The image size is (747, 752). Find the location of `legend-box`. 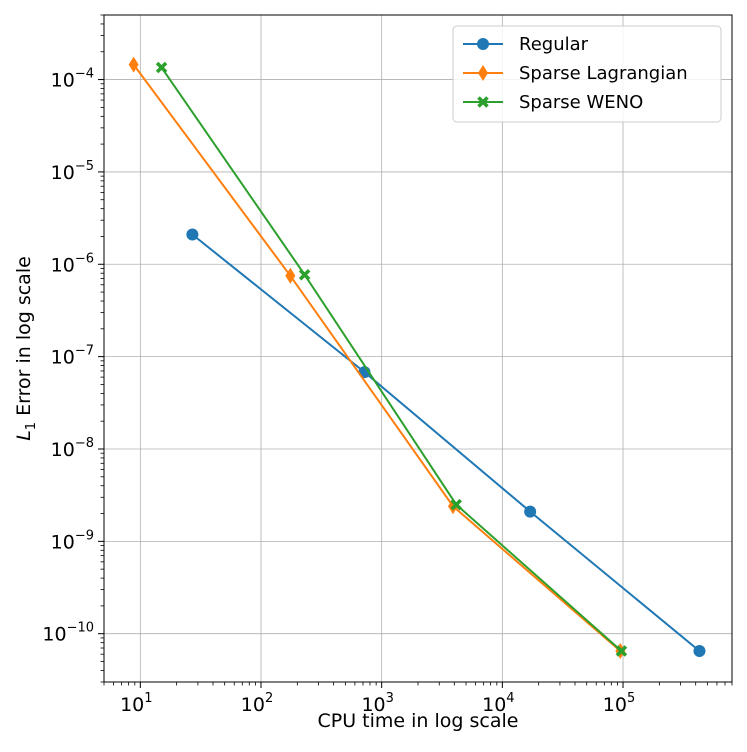

legend-box is located at coordinates (587, 74).